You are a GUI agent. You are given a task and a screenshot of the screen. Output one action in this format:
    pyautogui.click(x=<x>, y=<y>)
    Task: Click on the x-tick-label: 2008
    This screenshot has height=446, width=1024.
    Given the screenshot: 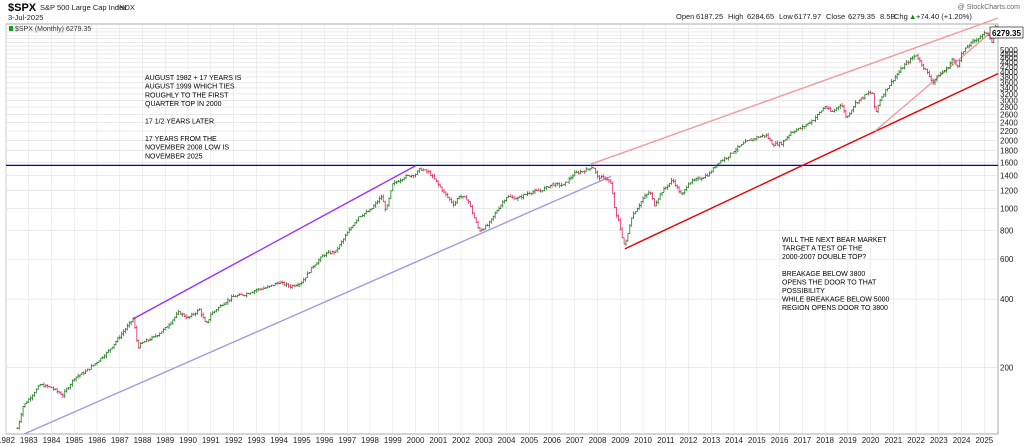 What is the action you would take?
    pyautogui.click(x=598, y=440)
    